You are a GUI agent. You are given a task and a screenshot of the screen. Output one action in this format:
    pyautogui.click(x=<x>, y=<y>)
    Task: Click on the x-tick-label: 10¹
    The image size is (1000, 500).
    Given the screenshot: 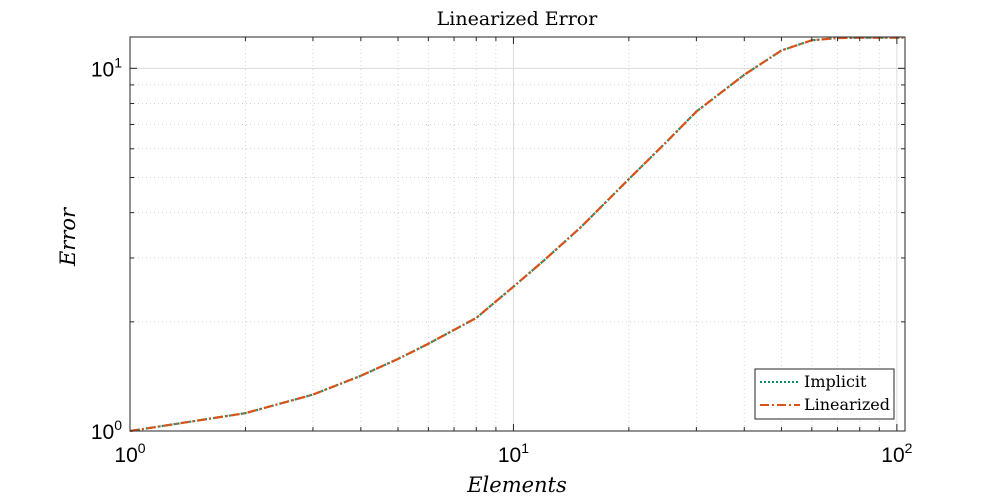 What is the action you would take?
    pyautogui.click(x=513, y=453)
    